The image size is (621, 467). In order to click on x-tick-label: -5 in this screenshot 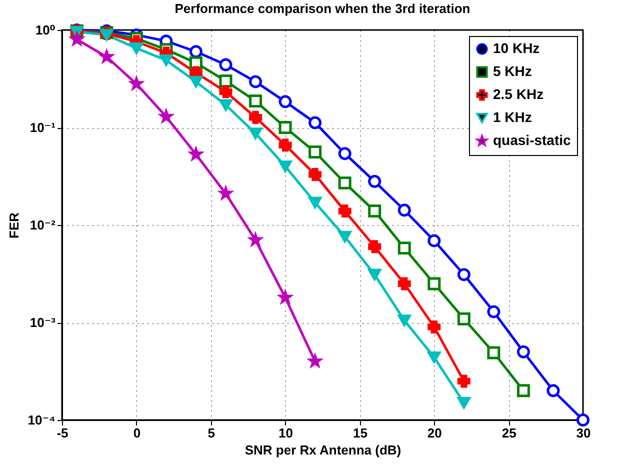, I will do `click(62, 433)`.